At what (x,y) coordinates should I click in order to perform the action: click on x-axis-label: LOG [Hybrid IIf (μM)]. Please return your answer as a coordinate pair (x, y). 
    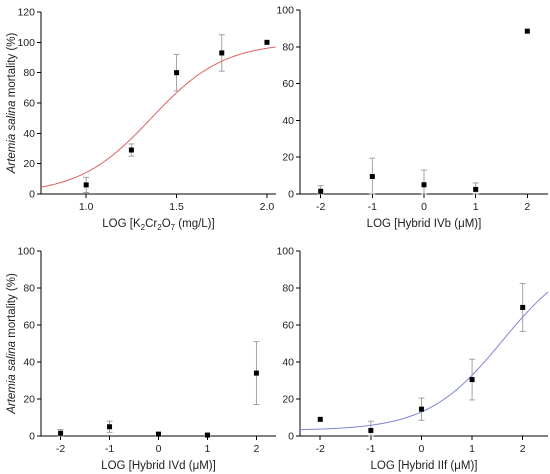
    Looking at the image, I should click on (424, 466).